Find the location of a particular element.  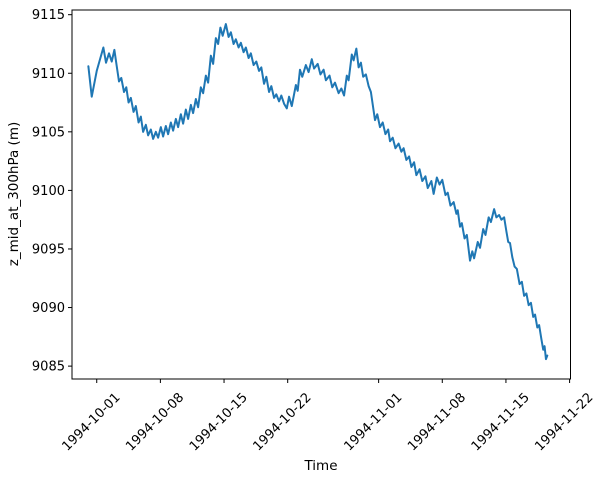

y-tick-label: 9085 is located at coordinates (48, 367).